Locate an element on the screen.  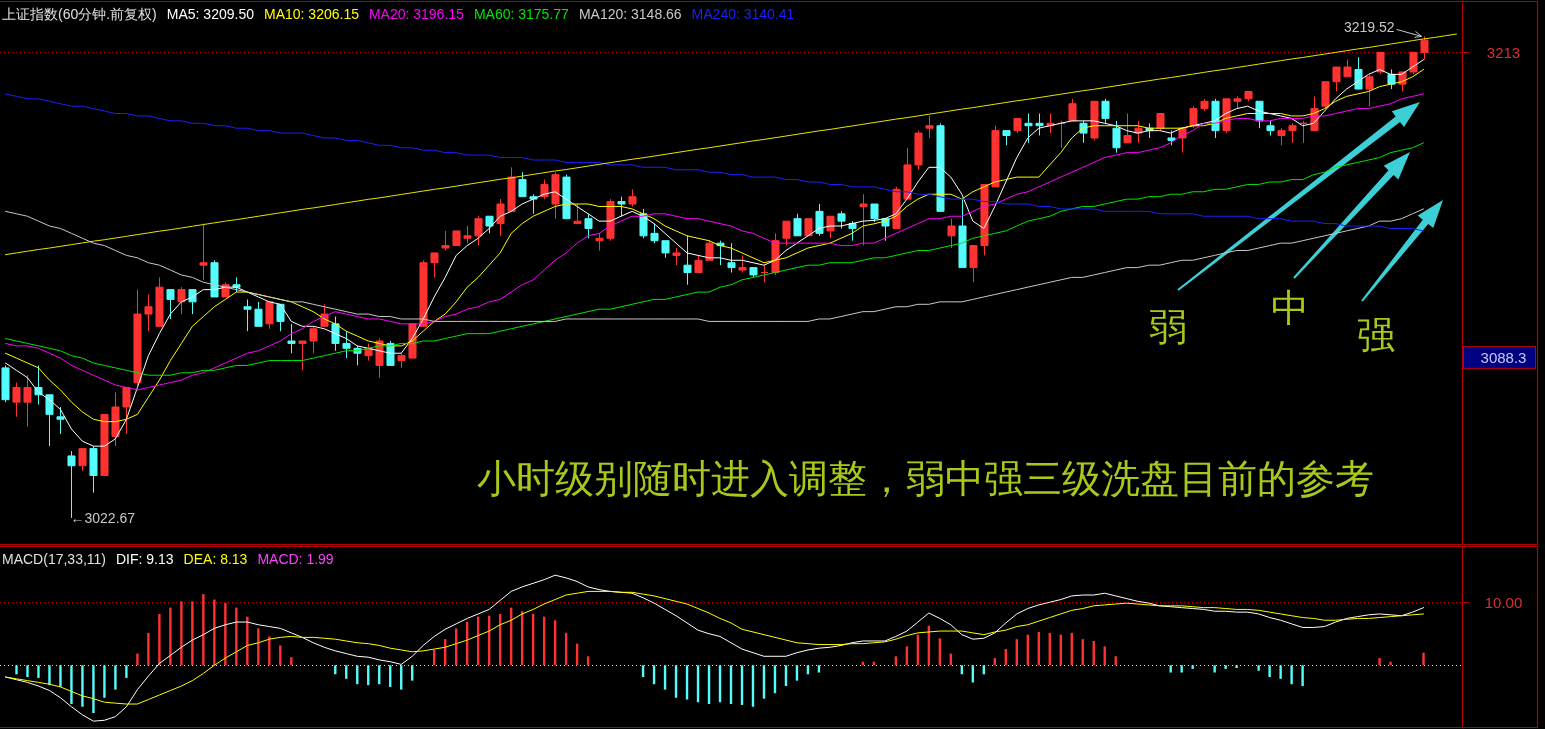
text: MA20: 3196.15 is located at coordinates (416, 14).